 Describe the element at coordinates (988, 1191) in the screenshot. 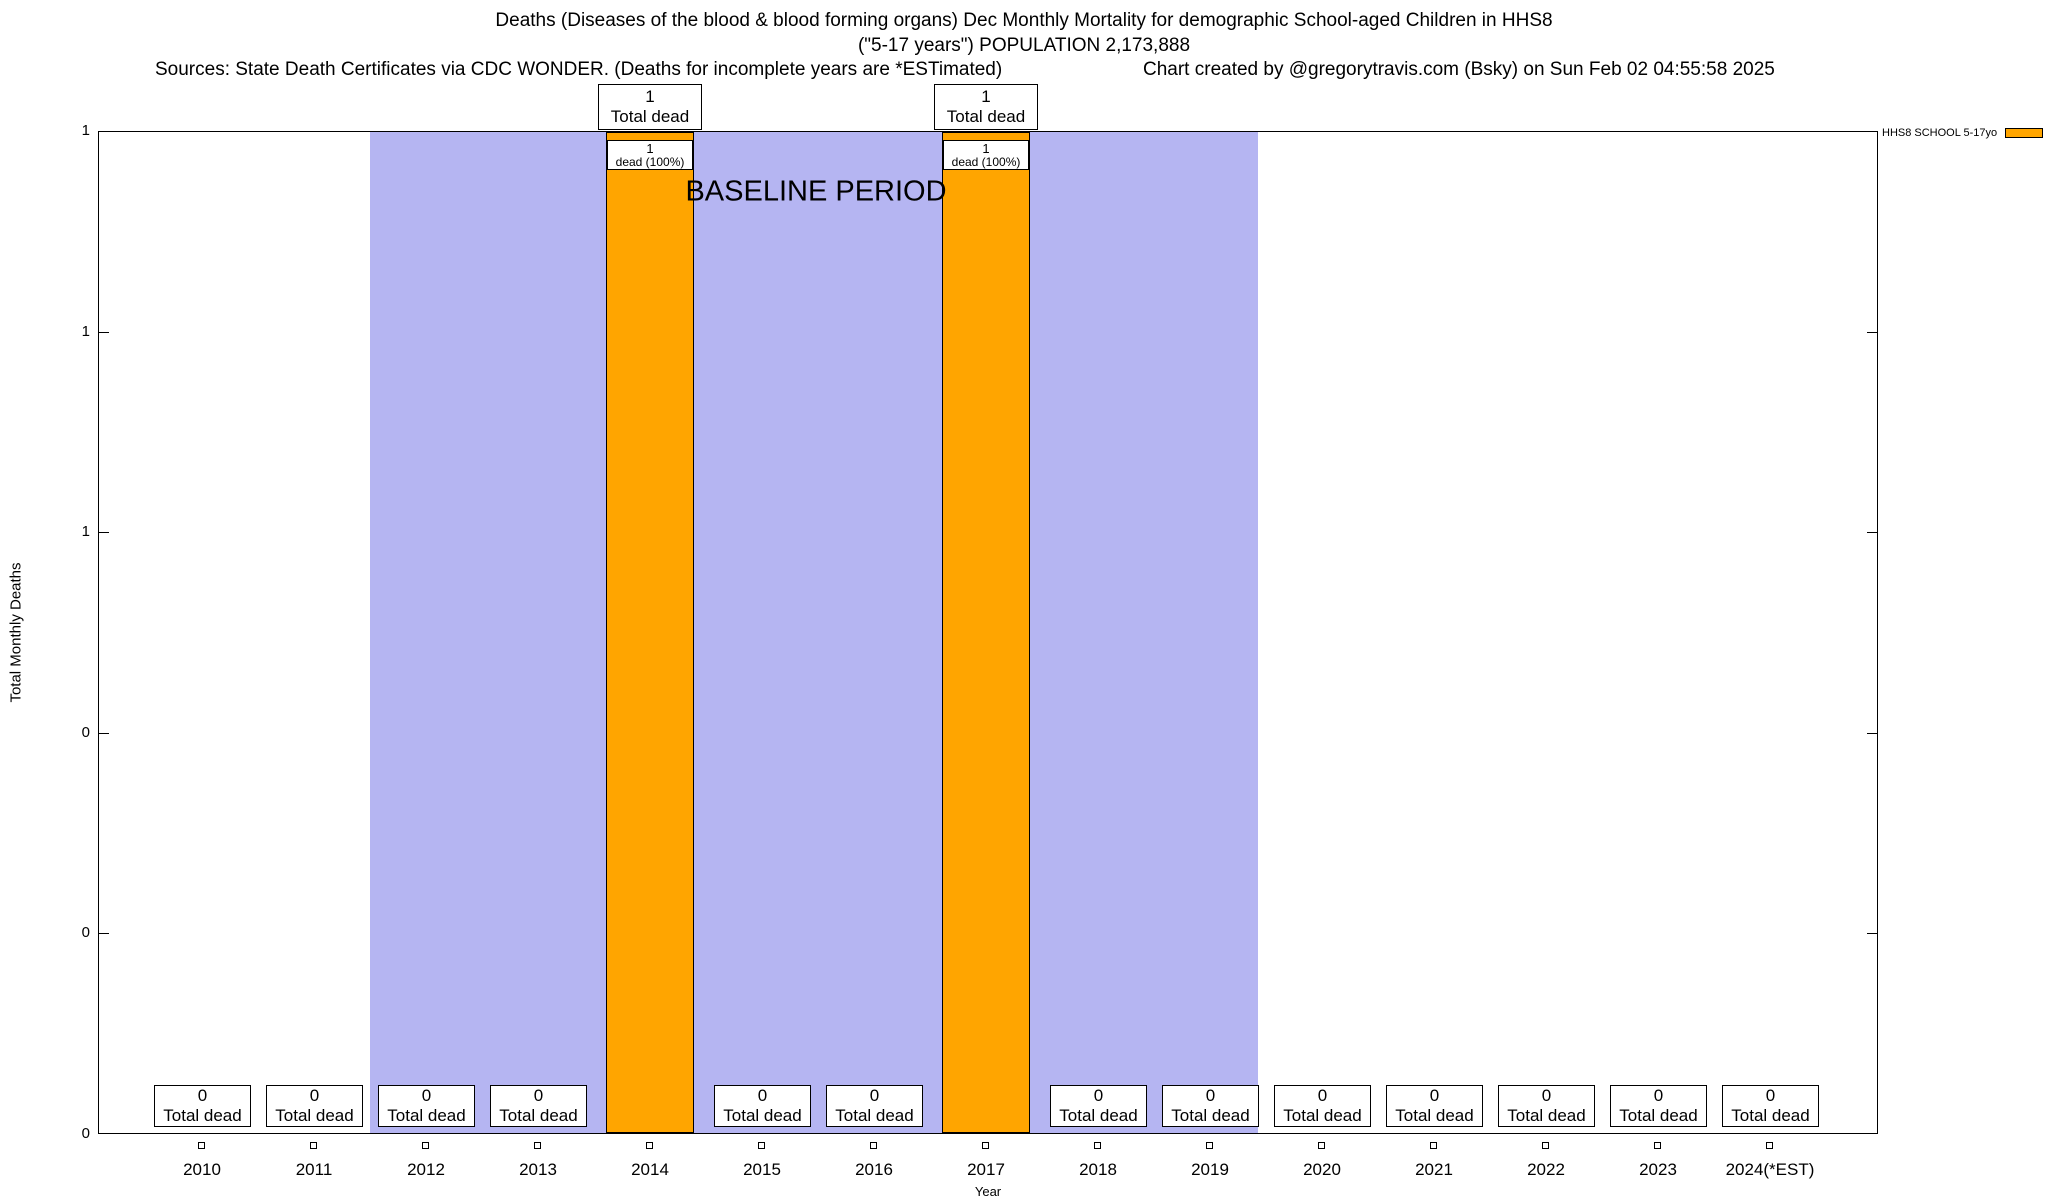

I see `x-axis-title: Year` at that location.